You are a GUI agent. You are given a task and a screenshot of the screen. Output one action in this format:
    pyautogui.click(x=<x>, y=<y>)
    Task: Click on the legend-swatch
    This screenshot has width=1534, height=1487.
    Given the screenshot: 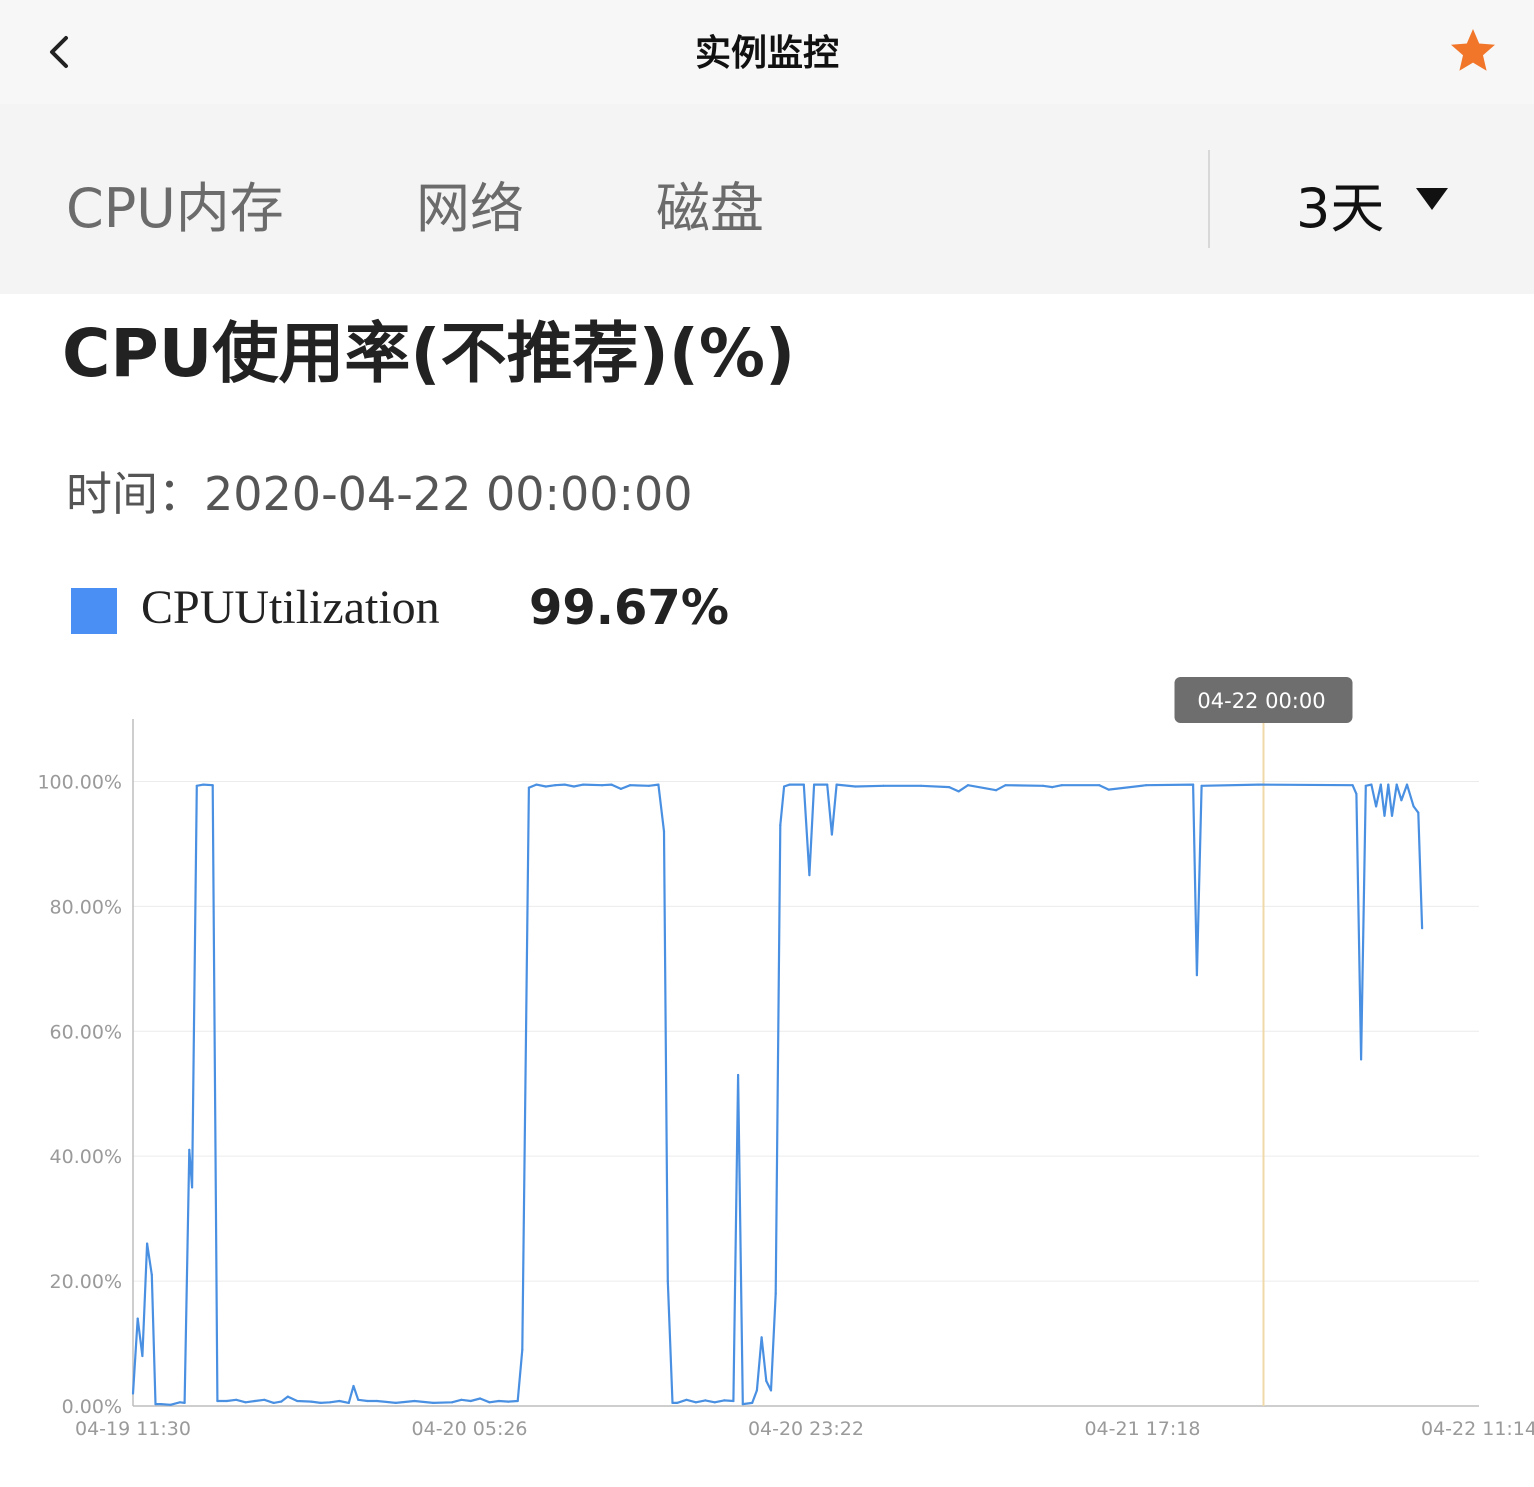 What is the action you would take?
    pyautogui.click(x=94, y=611)
    